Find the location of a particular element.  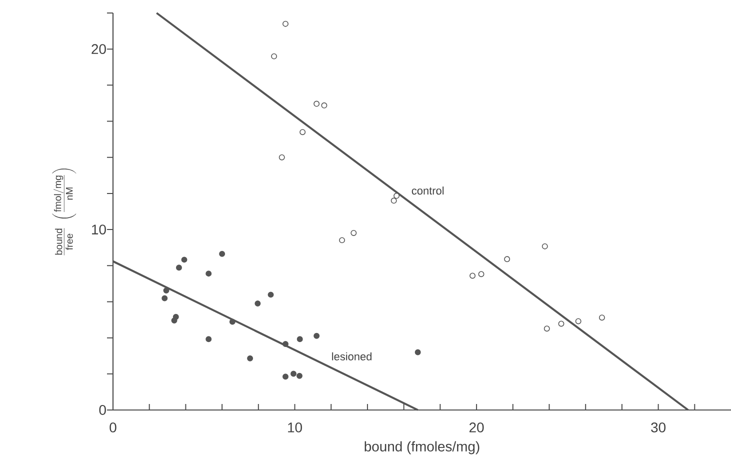

y-tick-label: 10 is located at coordinates (99, 229).